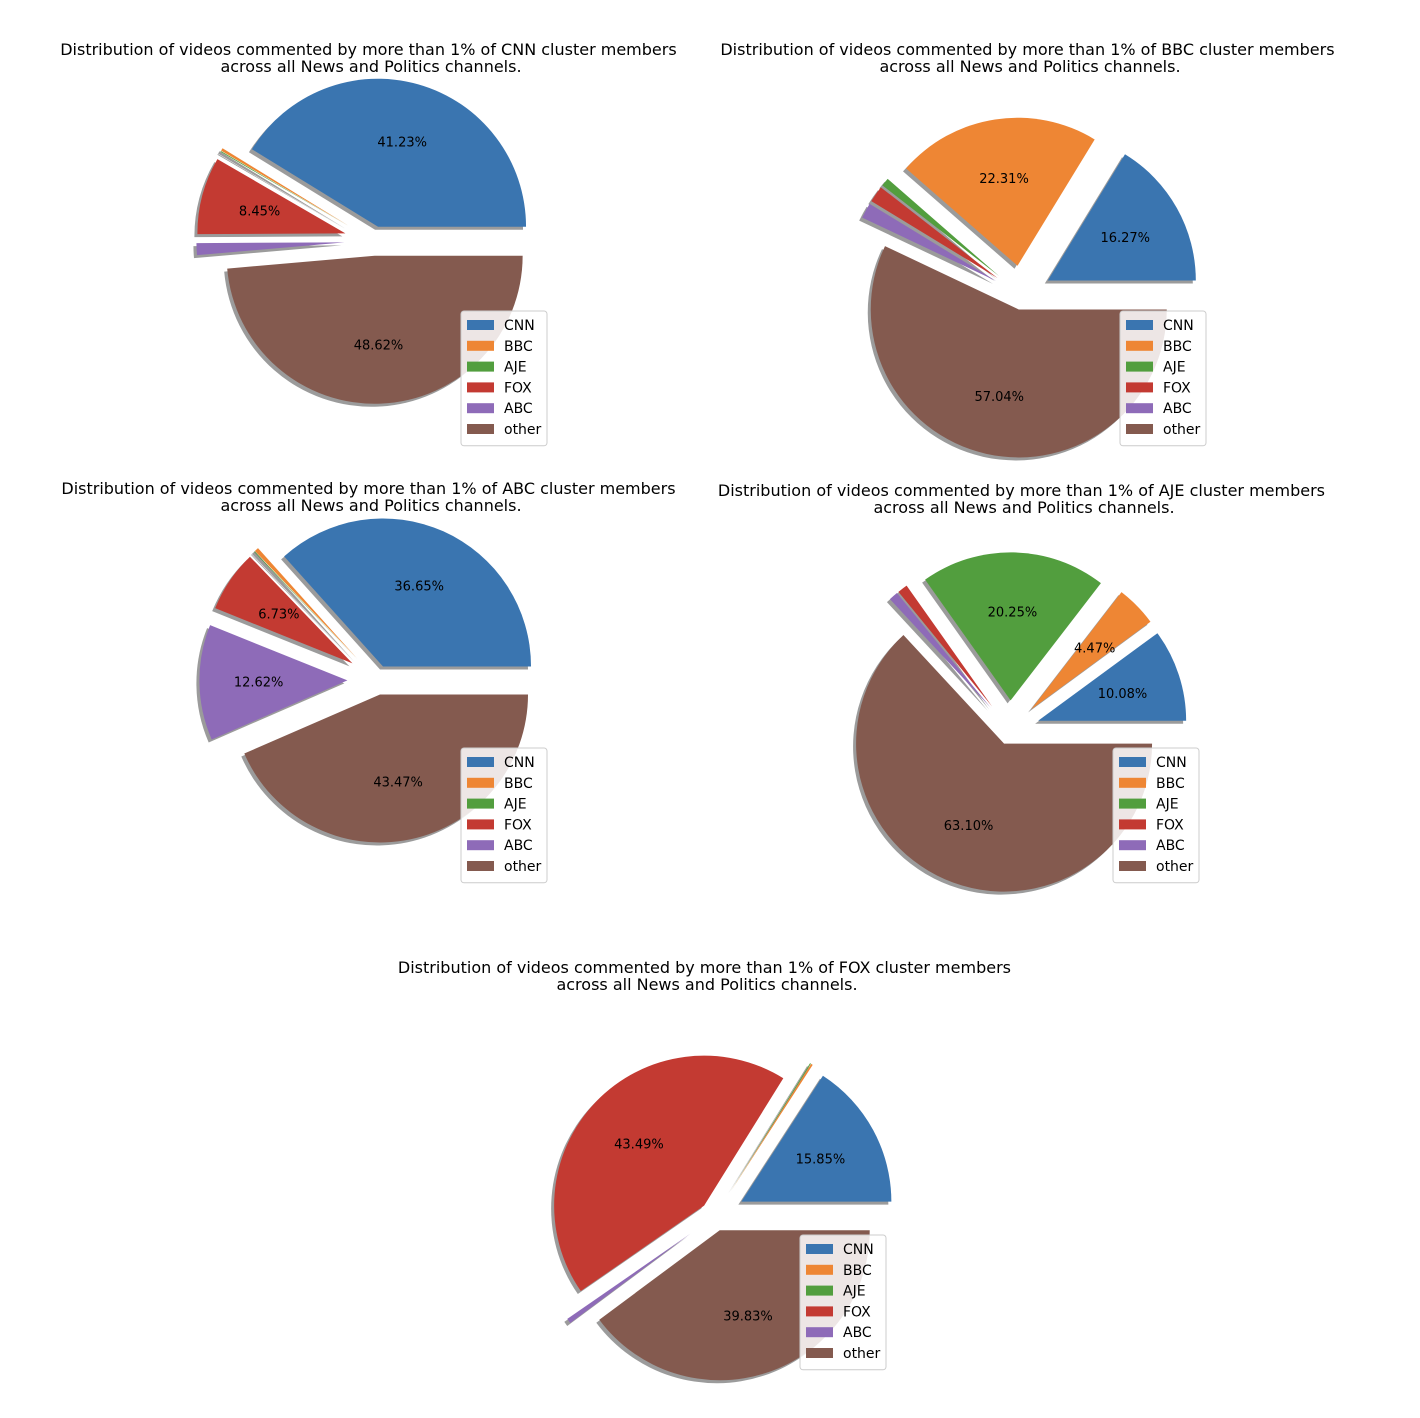 This screenshot has height=1418, width=1420. What do you see at coordinates (402, 142) in the screenshot?
I see `slice-label-cnn: 41.23%` at bounding box center [402, 142].